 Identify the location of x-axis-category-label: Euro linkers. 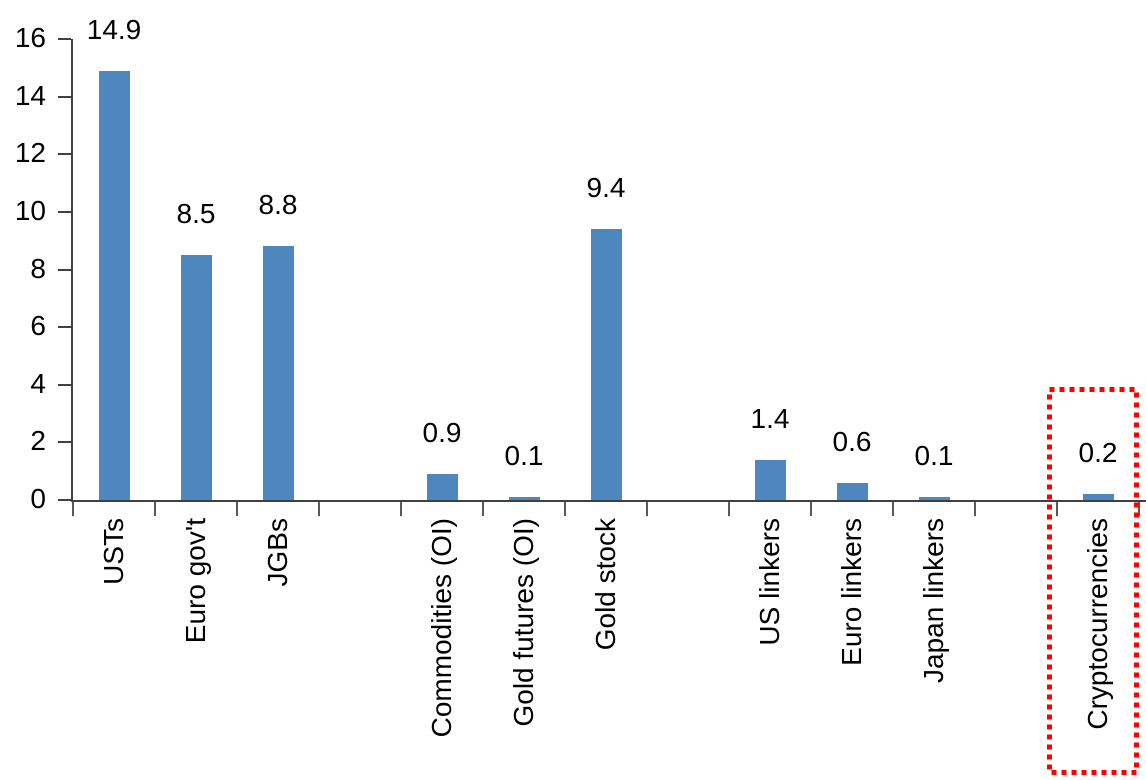
(851, 592).